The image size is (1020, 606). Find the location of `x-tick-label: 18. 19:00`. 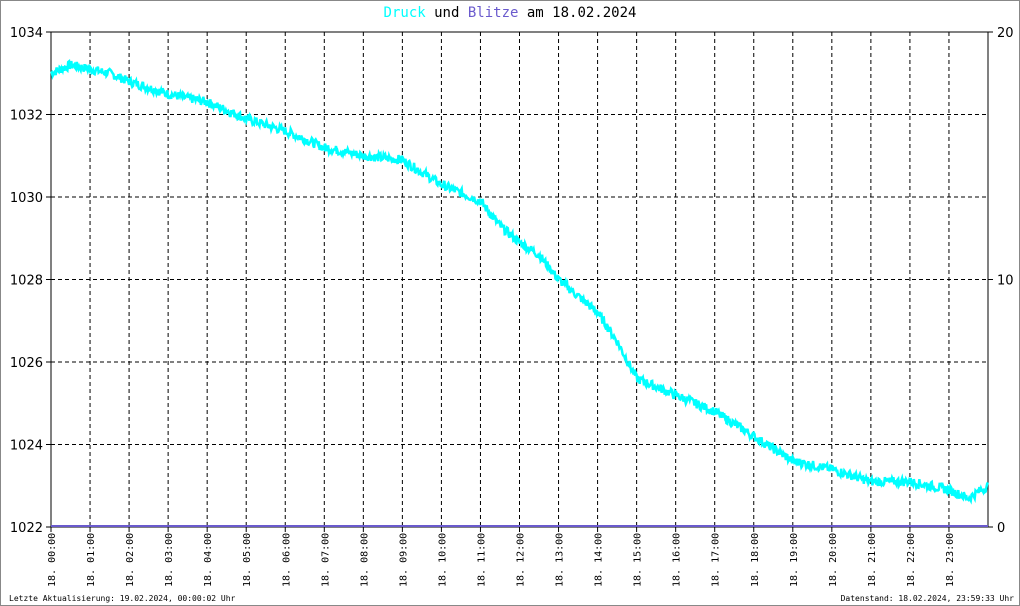

x-tick-label: 18. 19:00 is located at coordinates (794, 560).